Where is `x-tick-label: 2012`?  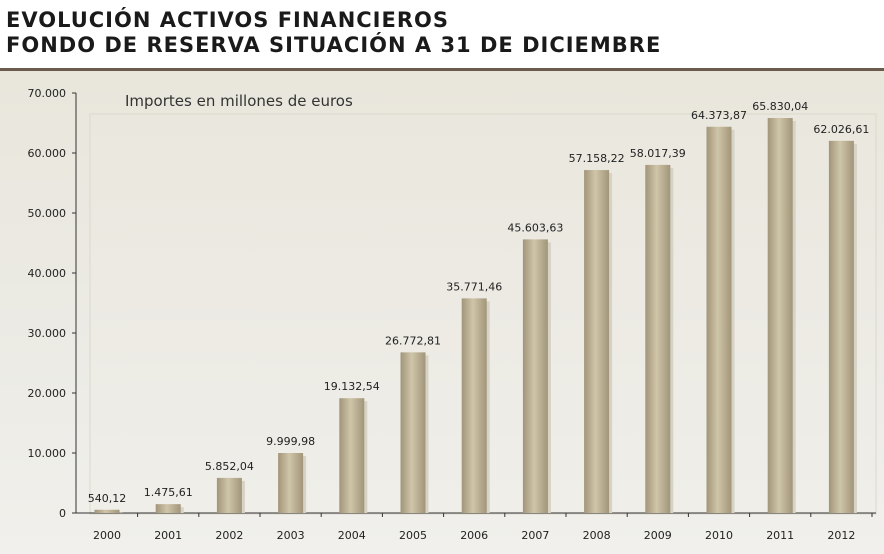
x-tick-label: 2012 is located at coordinates (841, 535).